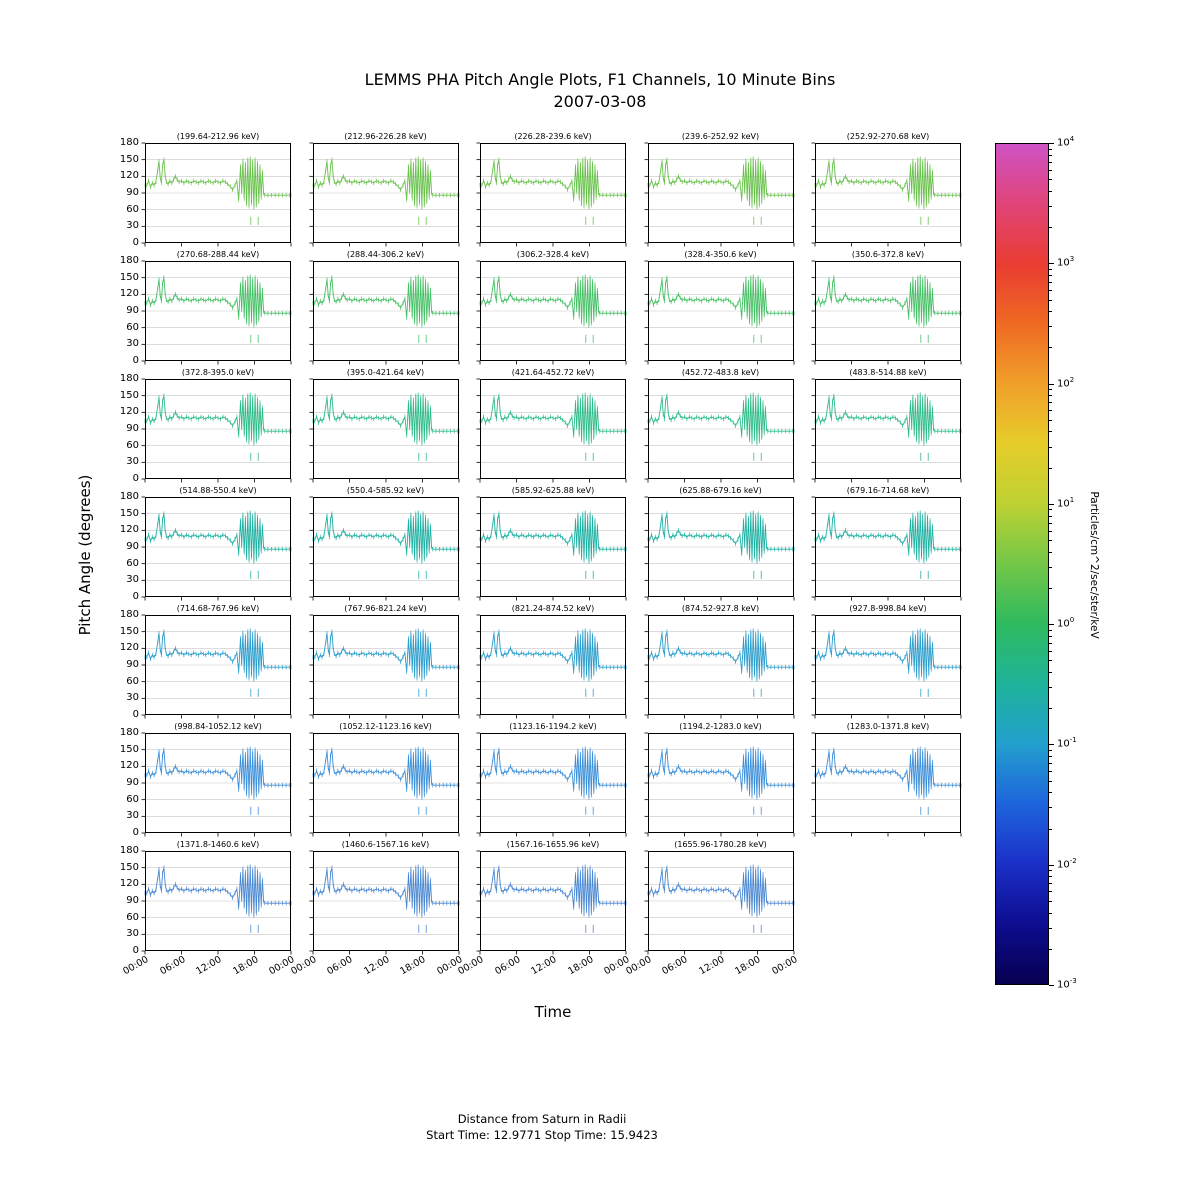 This screenshot has height=1200, width=1200. What do you see at coordinates (206, 308) in the screenshot?
I see `subplot: (270.68-288.44 keV) 0 30 60 90 120 150 180` at bounding box center [206, 308].